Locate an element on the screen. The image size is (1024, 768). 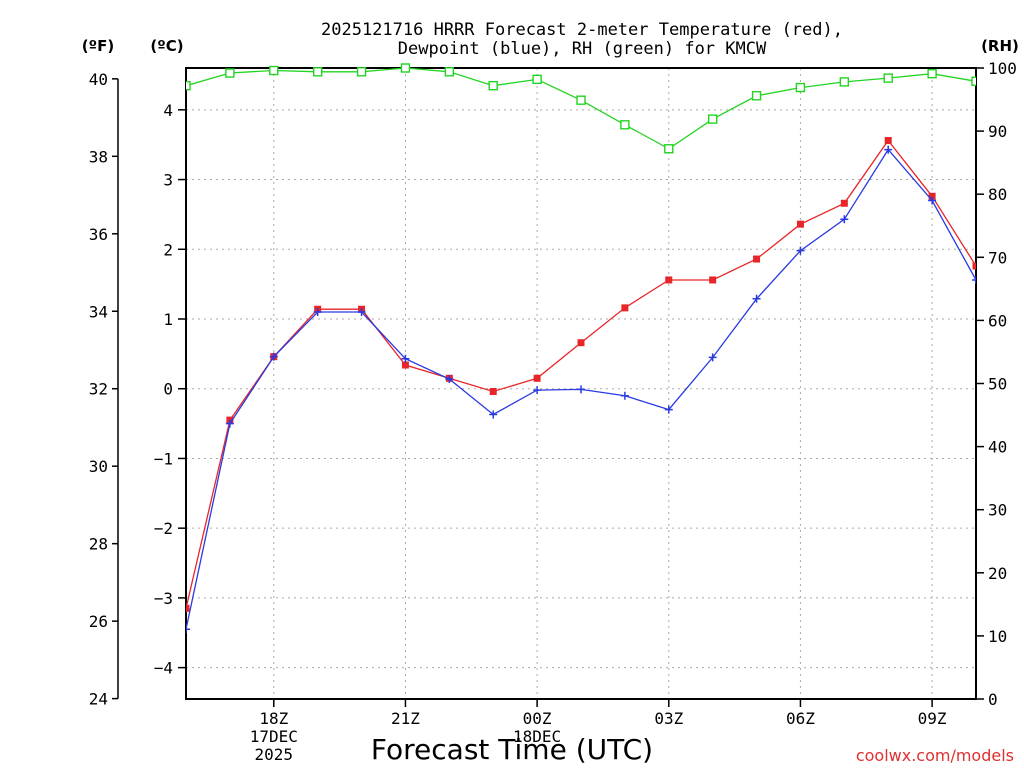
x-tick-sublabel: 17DEC is located at coordinates (274, 736).